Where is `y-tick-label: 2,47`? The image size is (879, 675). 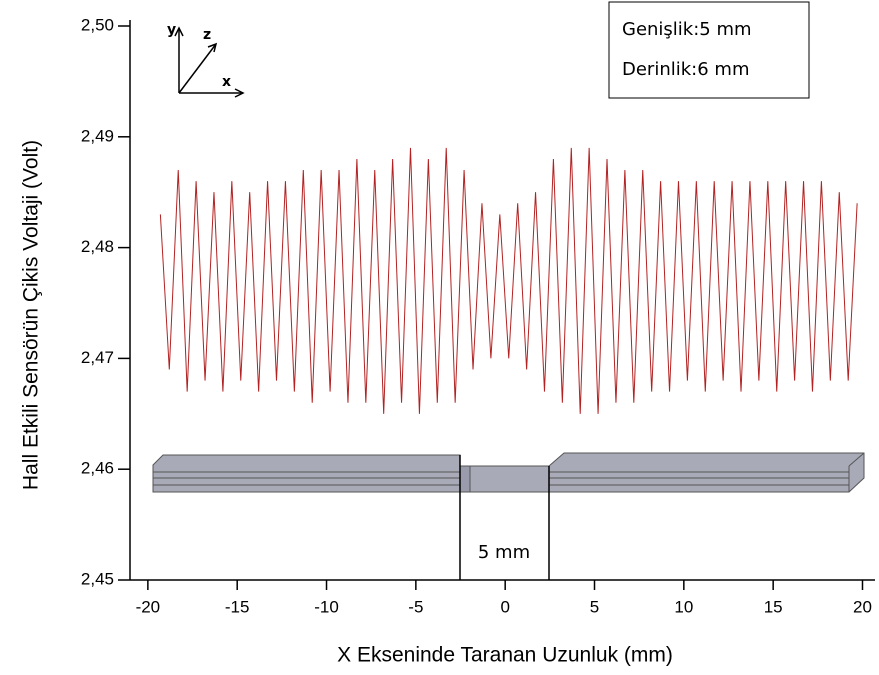
y-tick-label: 2,47 is located at coordinates (97, 357).